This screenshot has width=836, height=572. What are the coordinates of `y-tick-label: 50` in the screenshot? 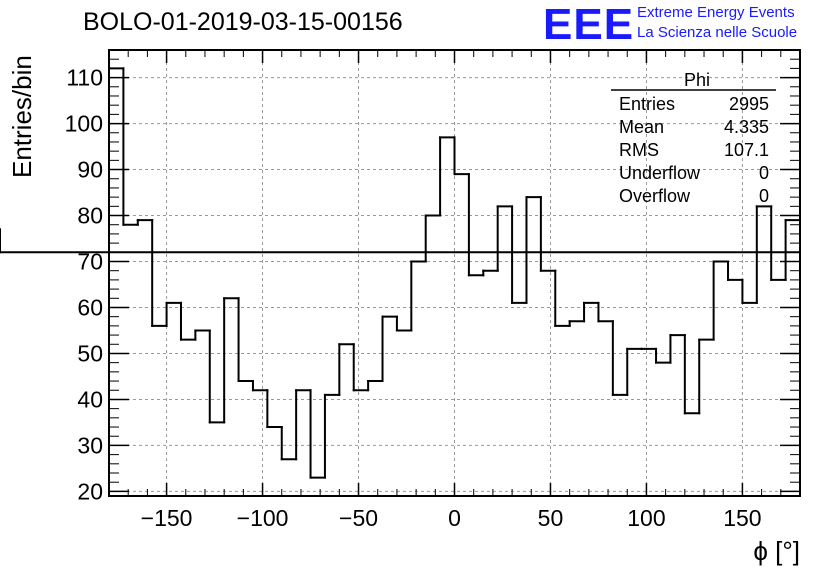 It's located at (90, 353).